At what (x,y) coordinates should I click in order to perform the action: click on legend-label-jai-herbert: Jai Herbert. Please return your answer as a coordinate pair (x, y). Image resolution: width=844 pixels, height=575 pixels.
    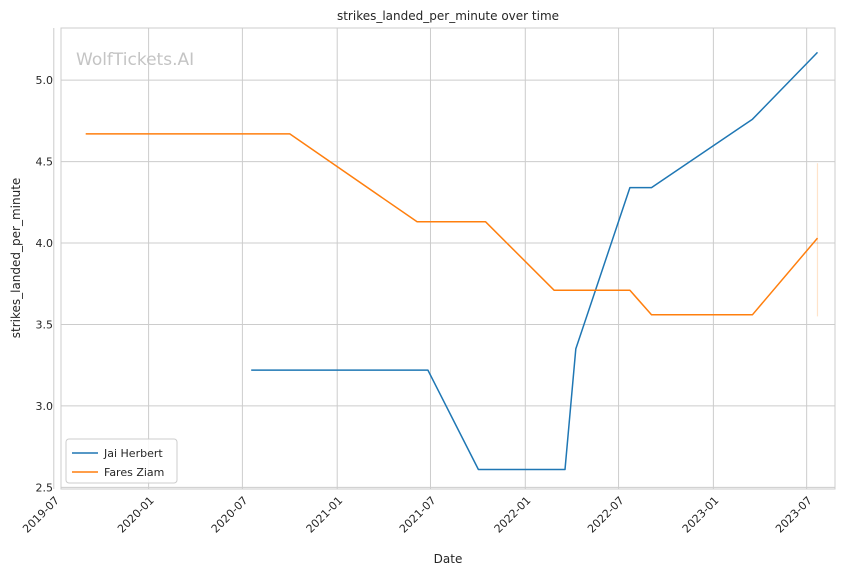
    Looking at the image, I should click on (133, 453).